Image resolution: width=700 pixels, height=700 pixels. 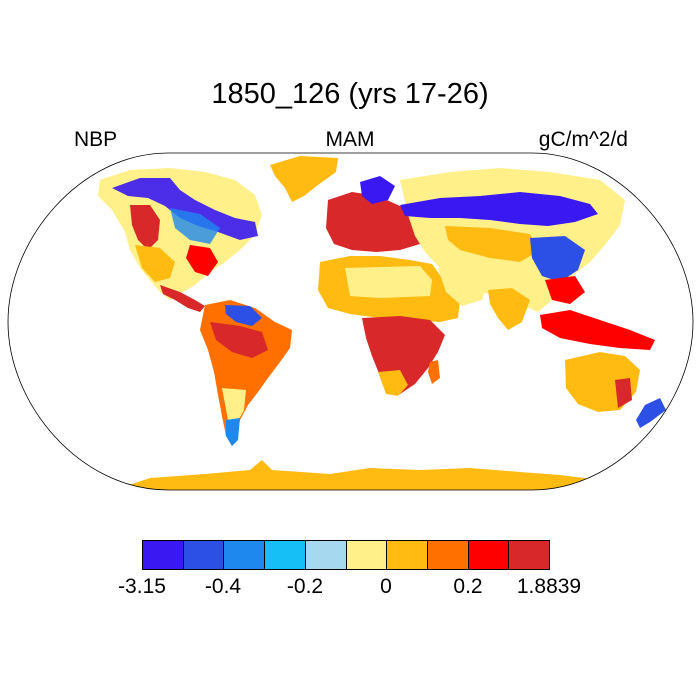 I want to click on north-america-west-red, so click(x=145, y=227).